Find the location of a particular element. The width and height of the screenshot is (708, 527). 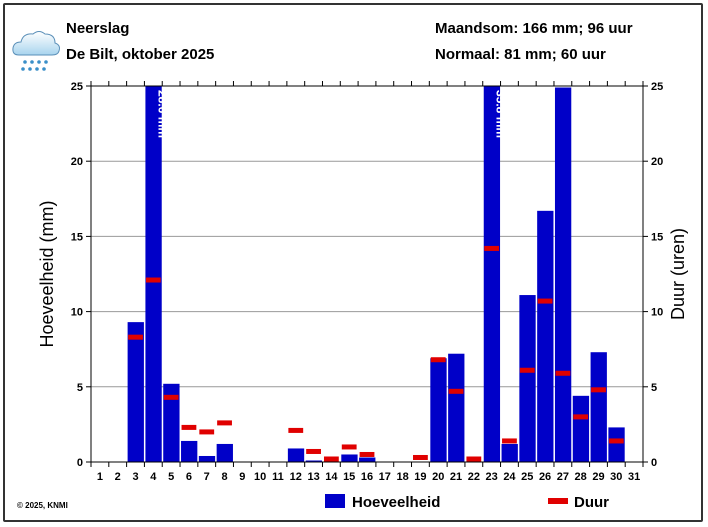

x-tick-label: 18 is located at coordinates (402, 477).